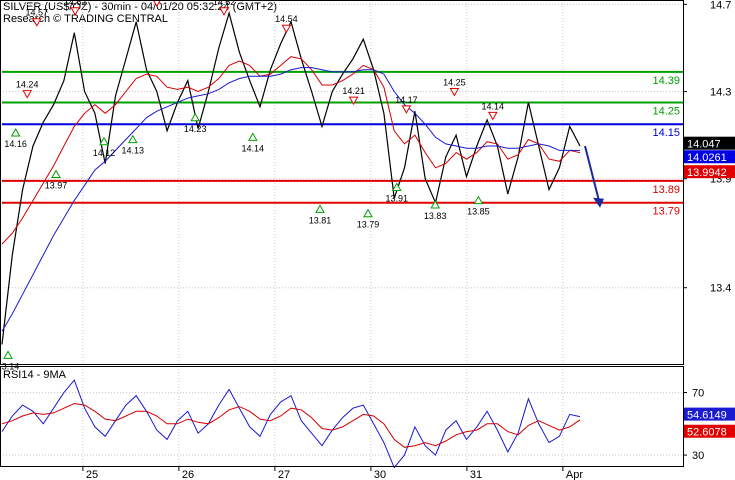  Describe the element at coordinates (27, 85) in the screenshot. I see `marker-label: 14.24` at that location.